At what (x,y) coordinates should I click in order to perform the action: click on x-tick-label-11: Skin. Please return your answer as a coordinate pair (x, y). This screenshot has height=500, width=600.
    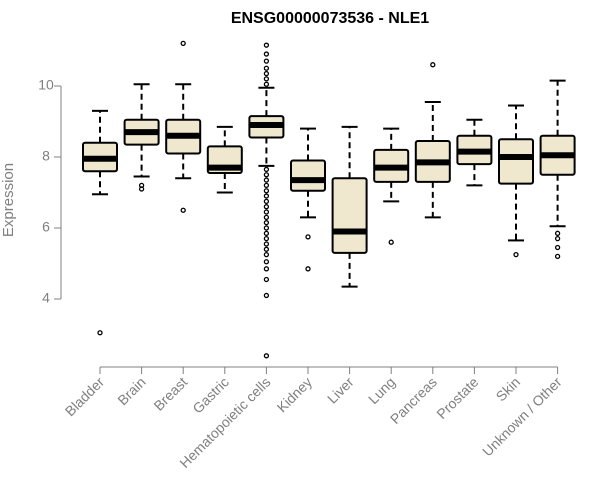
    Looking at the image, I should click on (508, 389).